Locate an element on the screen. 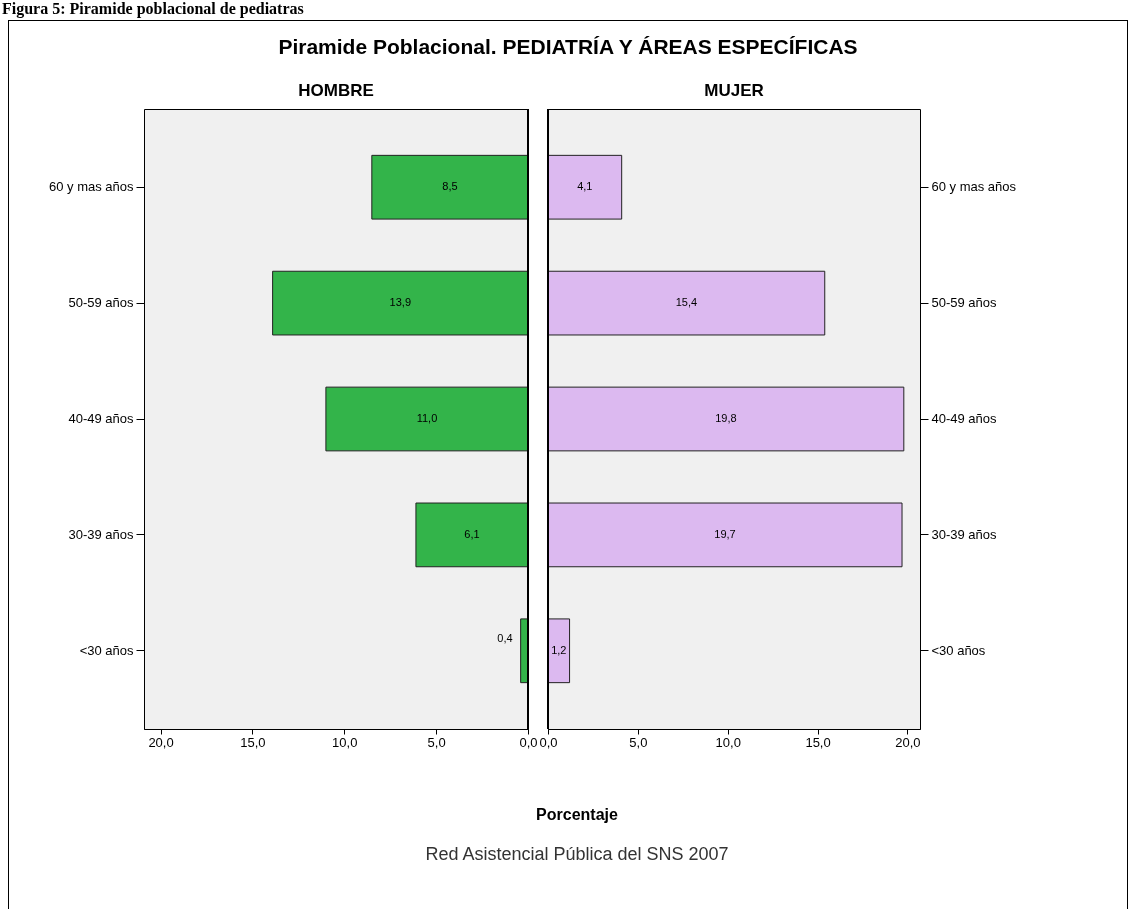 This screenshot has height=909, width=1131. data-label: 13,9 is located at coordinates (400, 302).